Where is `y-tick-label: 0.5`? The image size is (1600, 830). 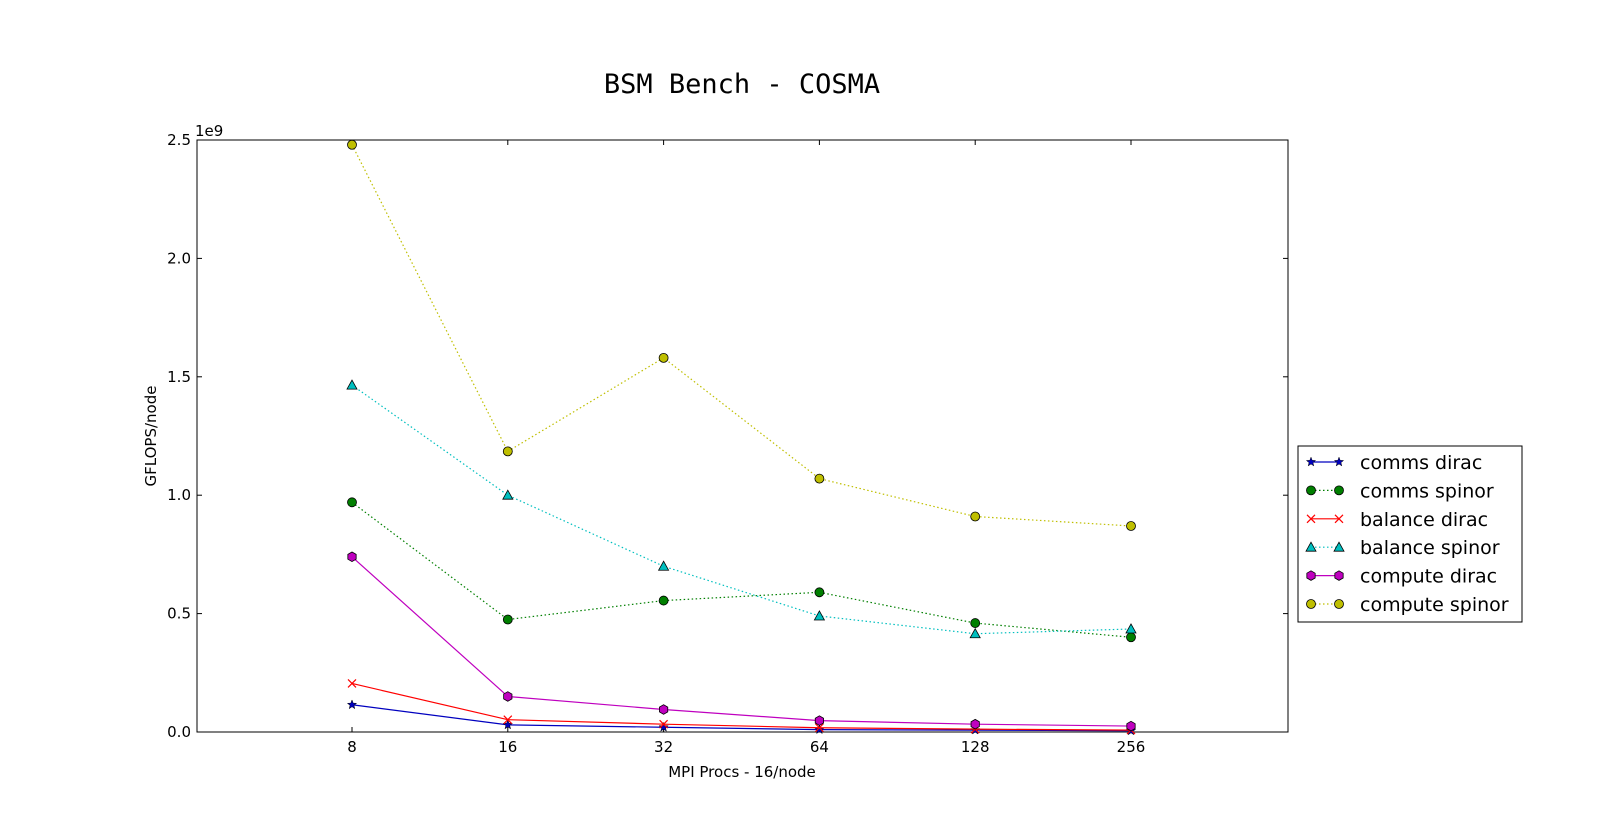 y-tick-label: 0.5 is located at coordinates (179, 614).